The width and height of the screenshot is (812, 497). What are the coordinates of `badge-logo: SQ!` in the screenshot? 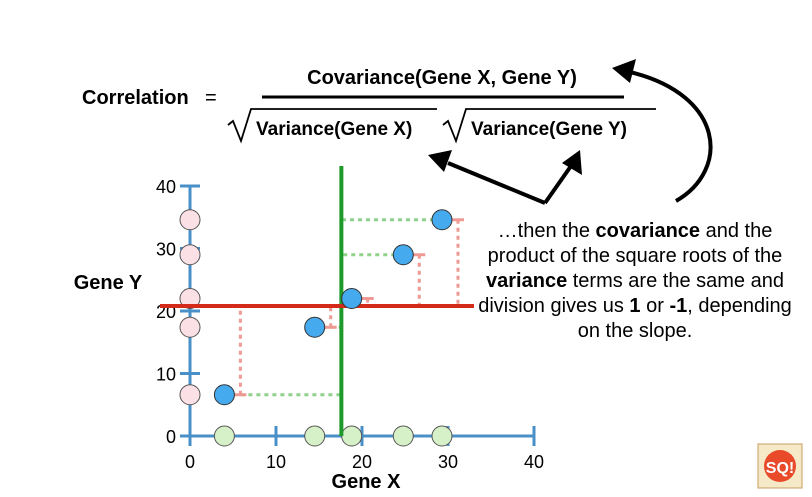 It's located at (780, 468).